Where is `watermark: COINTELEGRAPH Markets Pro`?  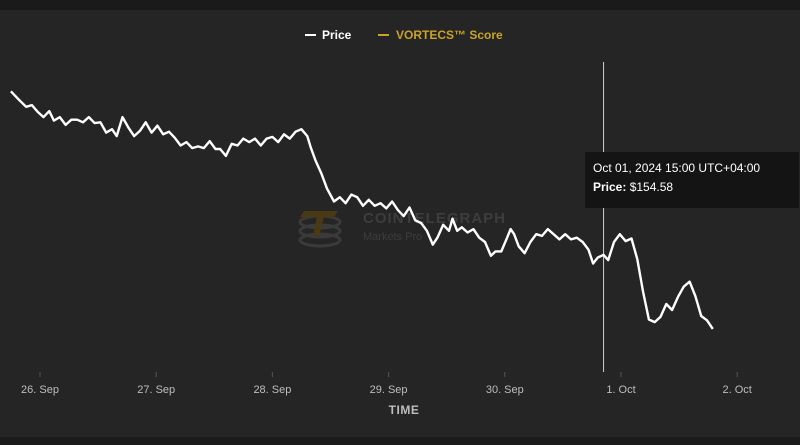 watermark: COINTELEGRAPH Markets Pro is located at coordinates (402, 229).